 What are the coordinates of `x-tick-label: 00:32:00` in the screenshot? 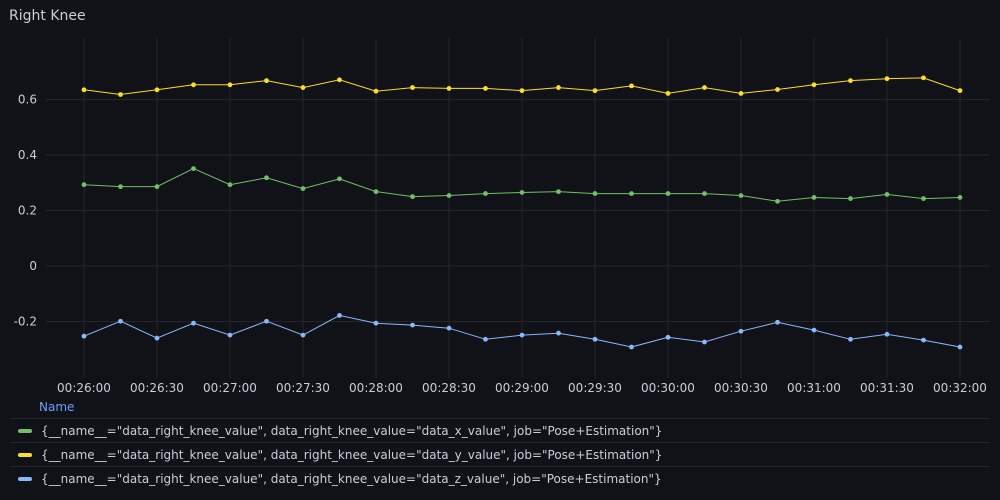 It's located at (960, 388).